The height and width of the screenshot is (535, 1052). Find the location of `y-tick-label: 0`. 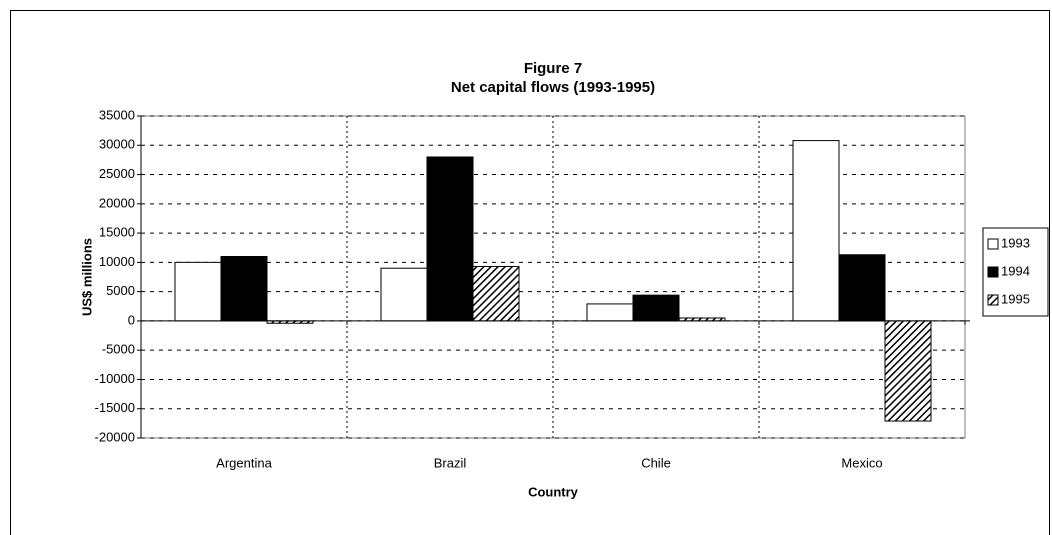

y-tick-label: 0 is located at coordinates (131, 319).